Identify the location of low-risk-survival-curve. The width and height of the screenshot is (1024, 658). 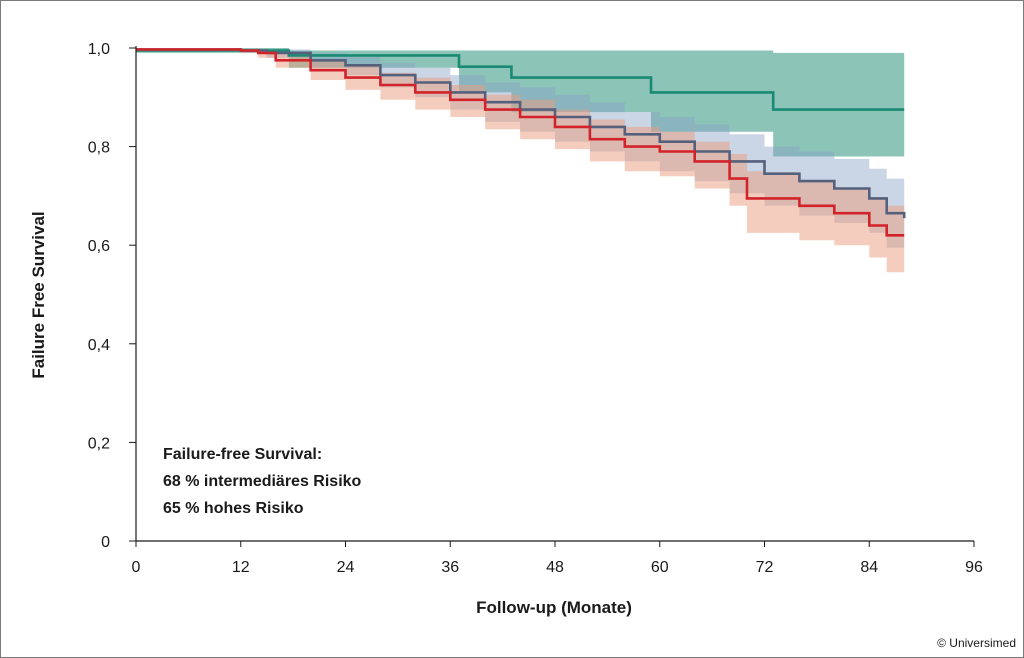
(520, 80).